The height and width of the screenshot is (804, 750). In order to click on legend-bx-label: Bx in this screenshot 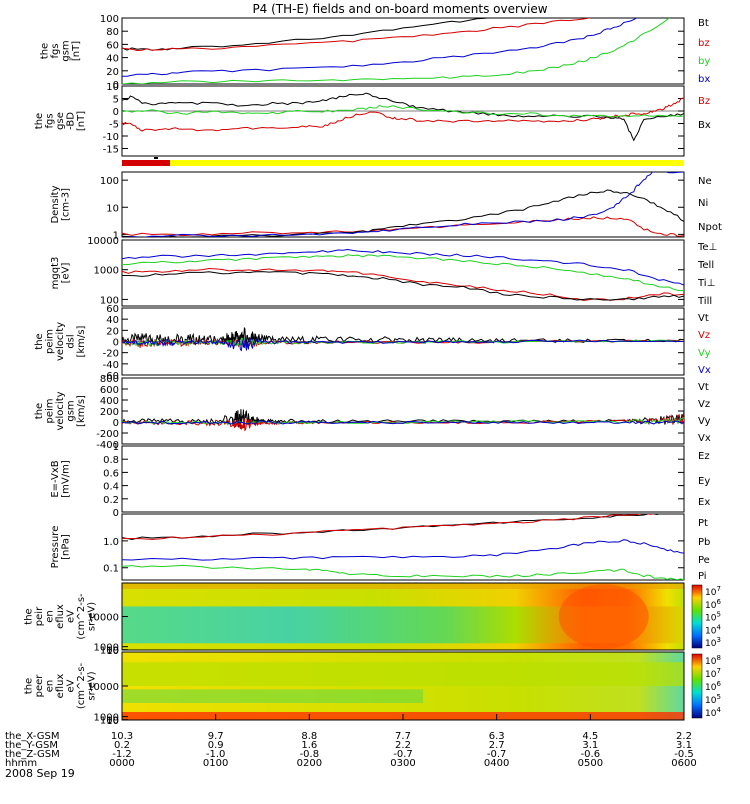, I will do `click(704, 125)`.